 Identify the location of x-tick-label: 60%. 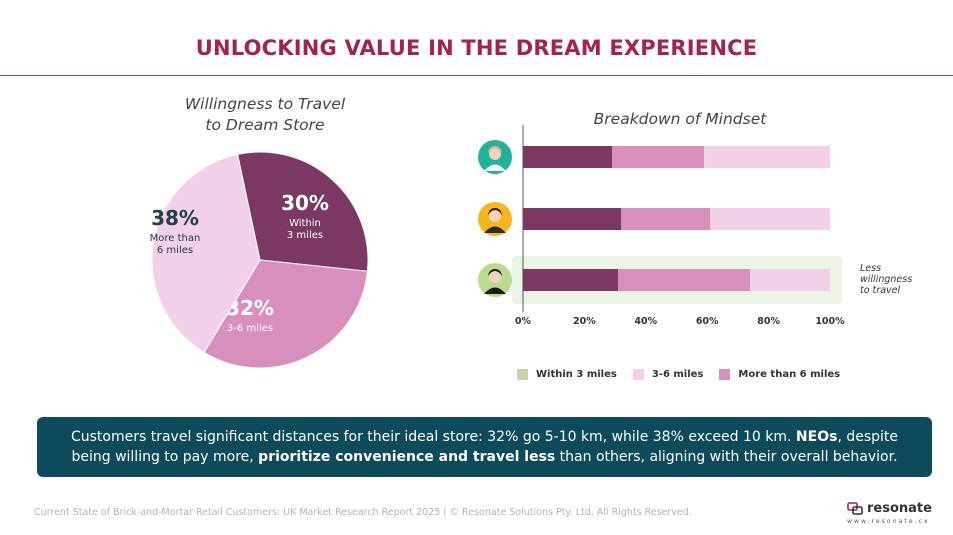
(707, 321).